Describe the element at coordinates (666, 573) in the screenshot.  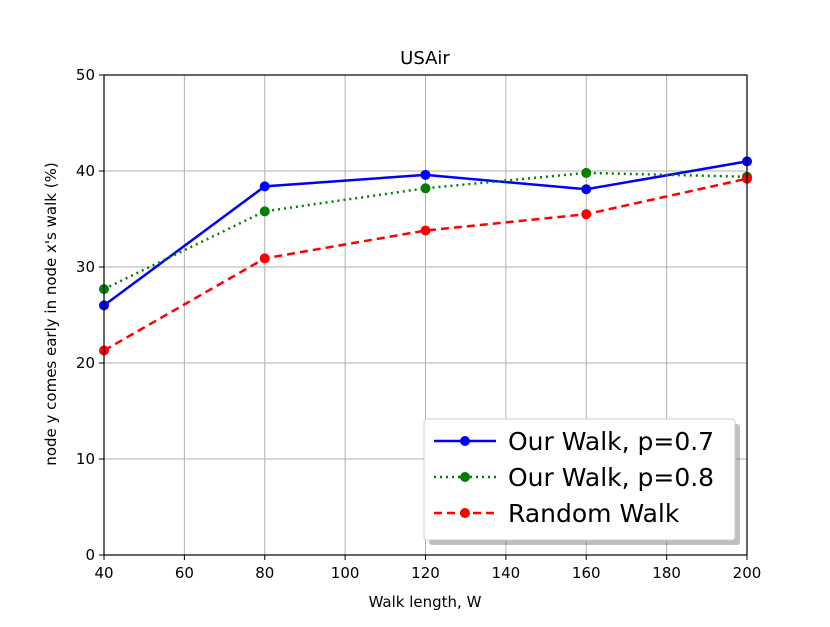
I see `x-tick-label: 180` at that location.